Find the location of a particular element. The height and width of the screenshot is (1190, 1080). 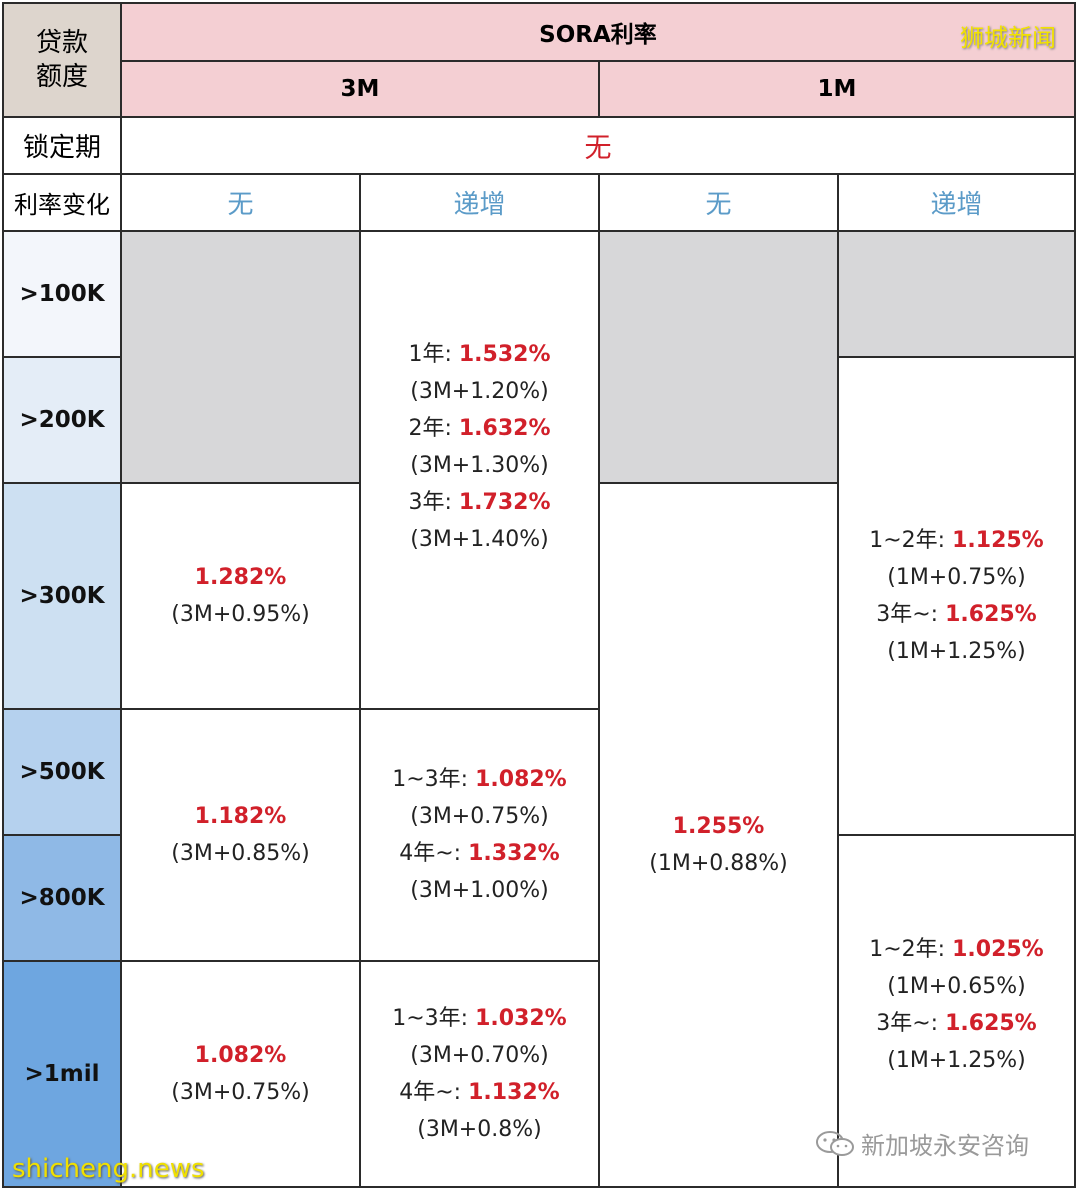

col-3m-inc-header: 递增 is located at coordinates (479, 202).